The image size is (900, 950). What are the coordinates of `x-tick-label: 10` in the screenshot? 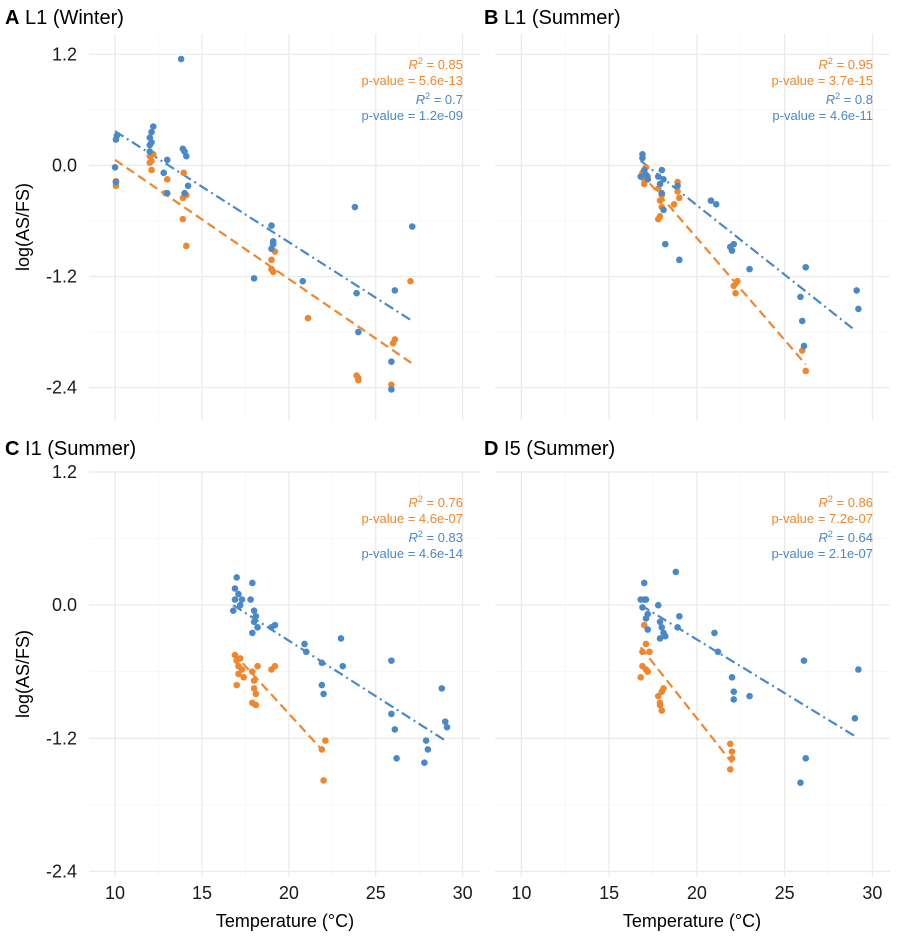 It's located at (115, 893).